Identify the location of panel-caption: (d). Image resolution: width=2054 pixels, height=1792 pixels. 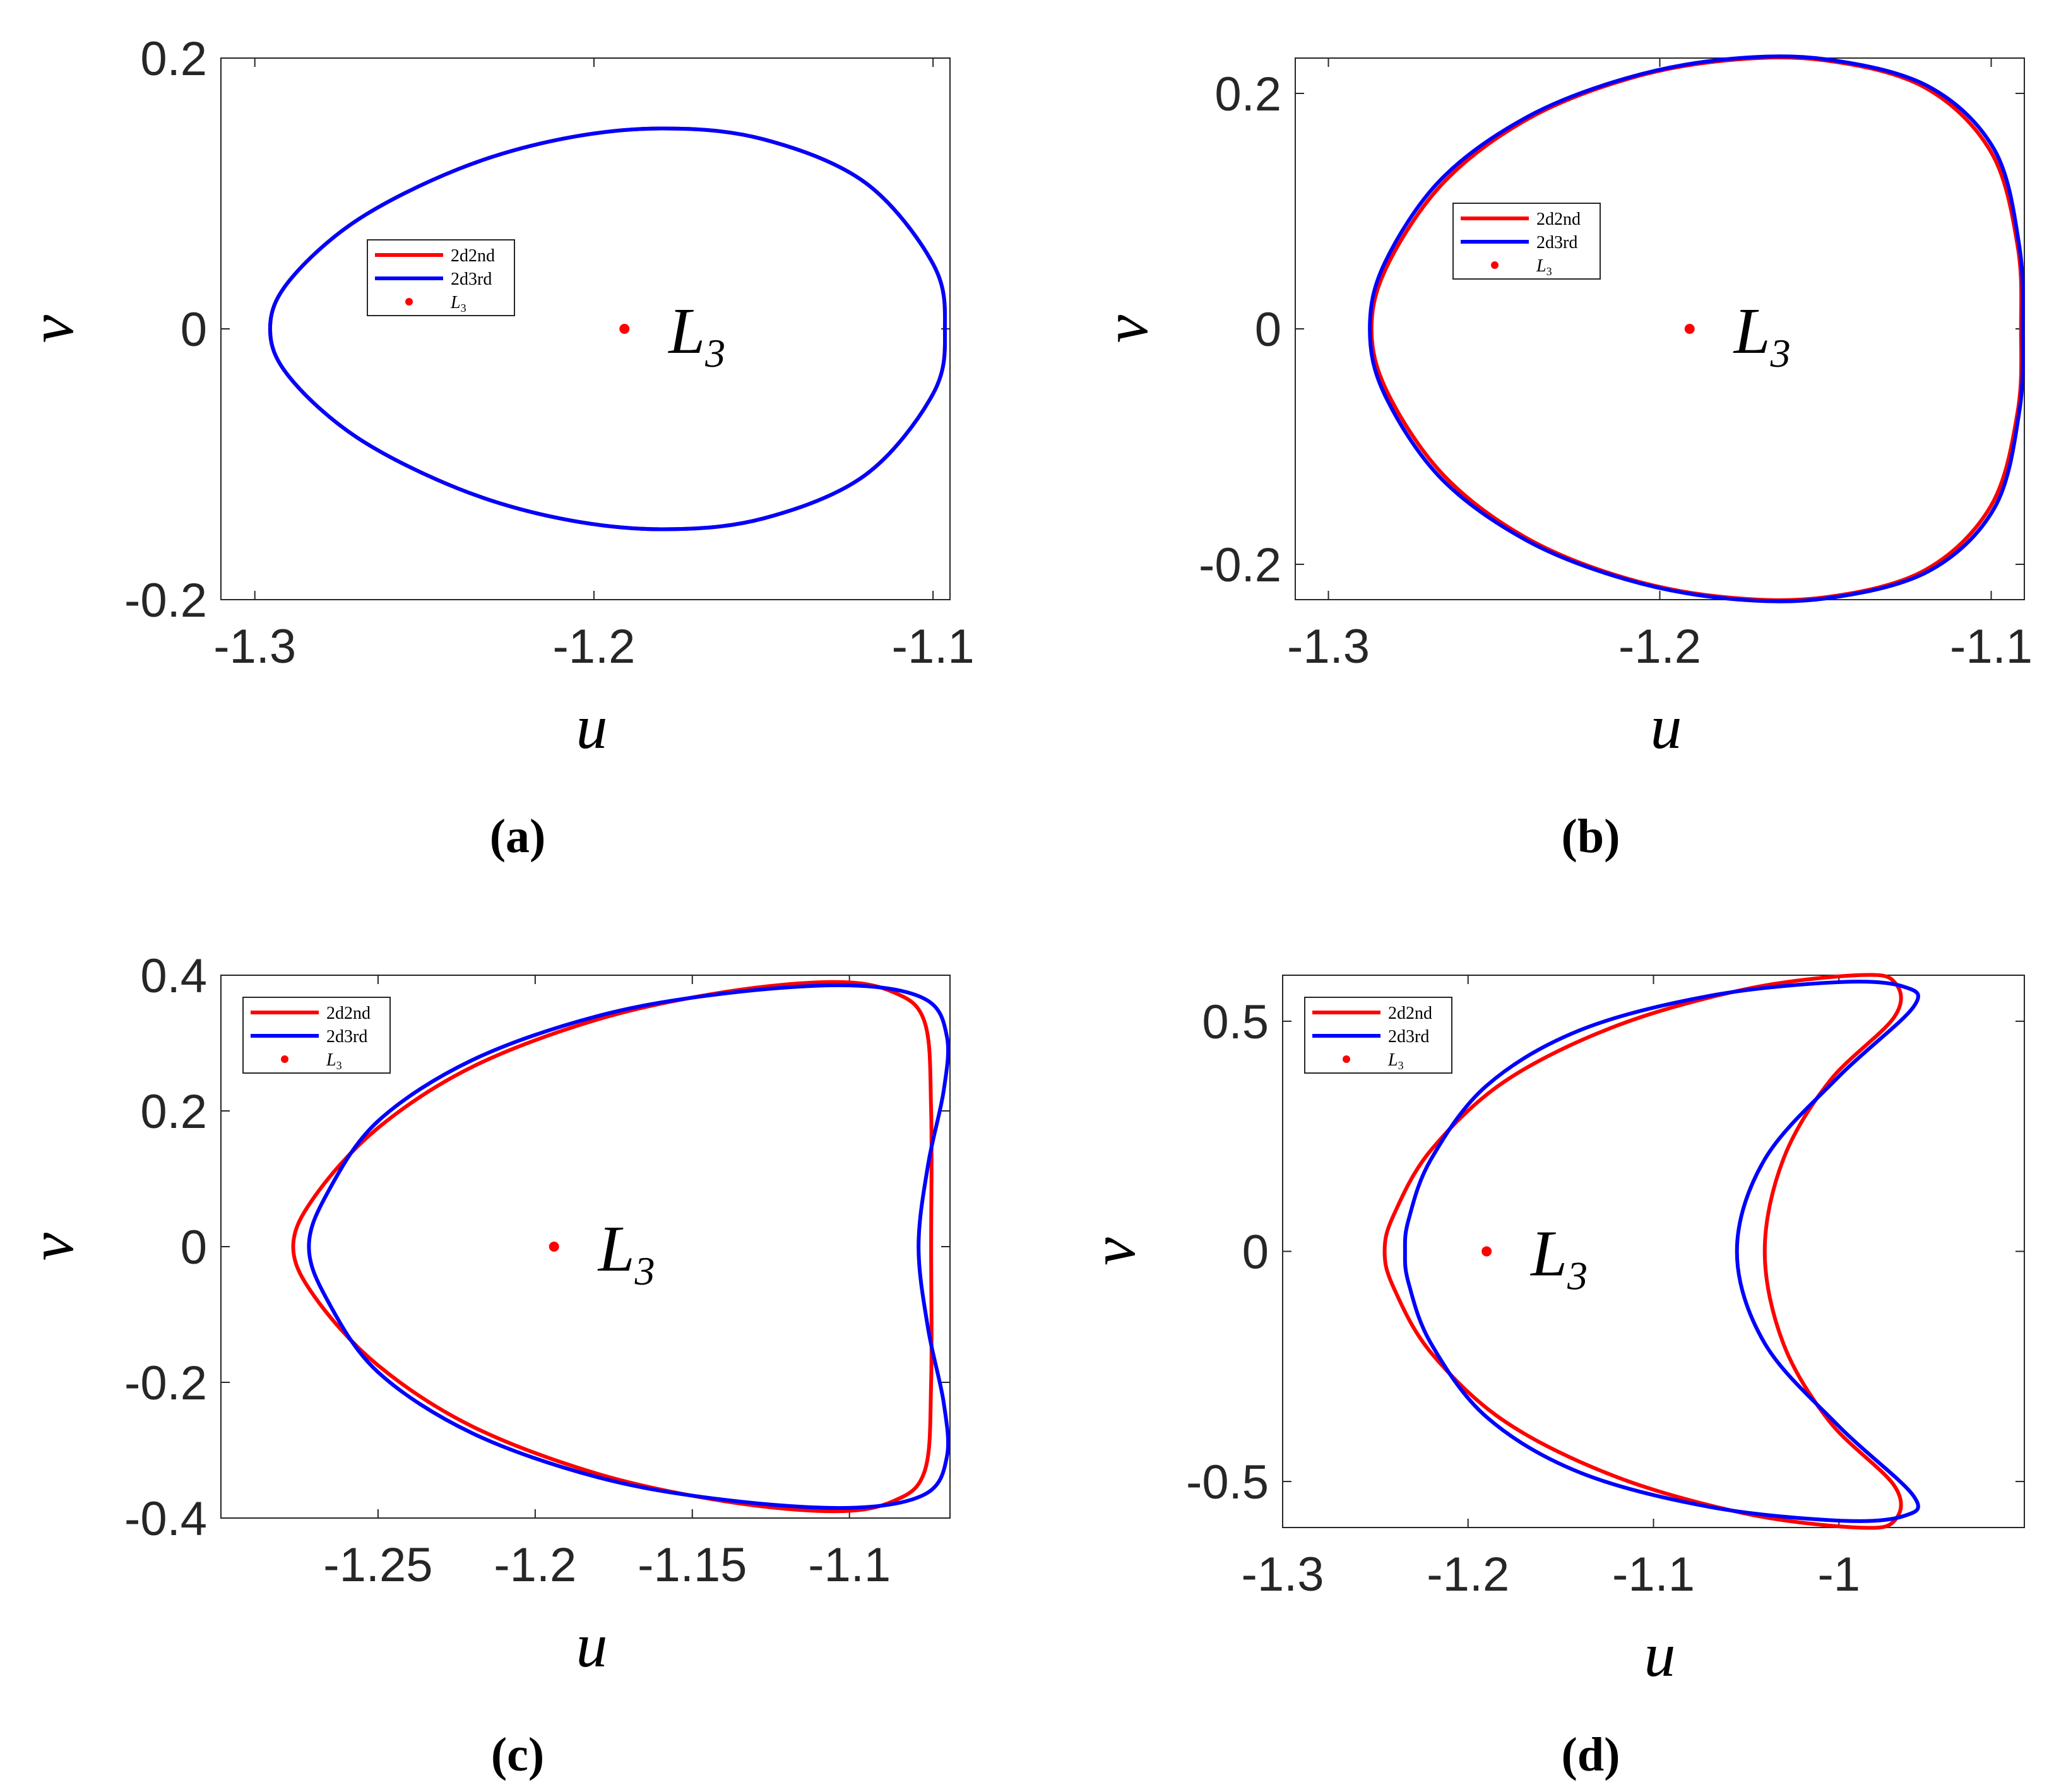
(1591, 1754).